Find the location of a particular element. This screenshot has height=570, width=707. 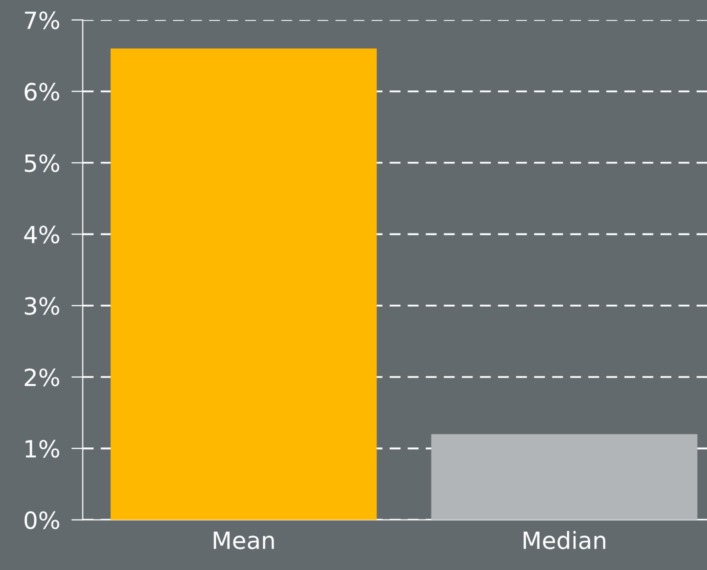

x-tick-label: Median is located at coordinates (565, 540).